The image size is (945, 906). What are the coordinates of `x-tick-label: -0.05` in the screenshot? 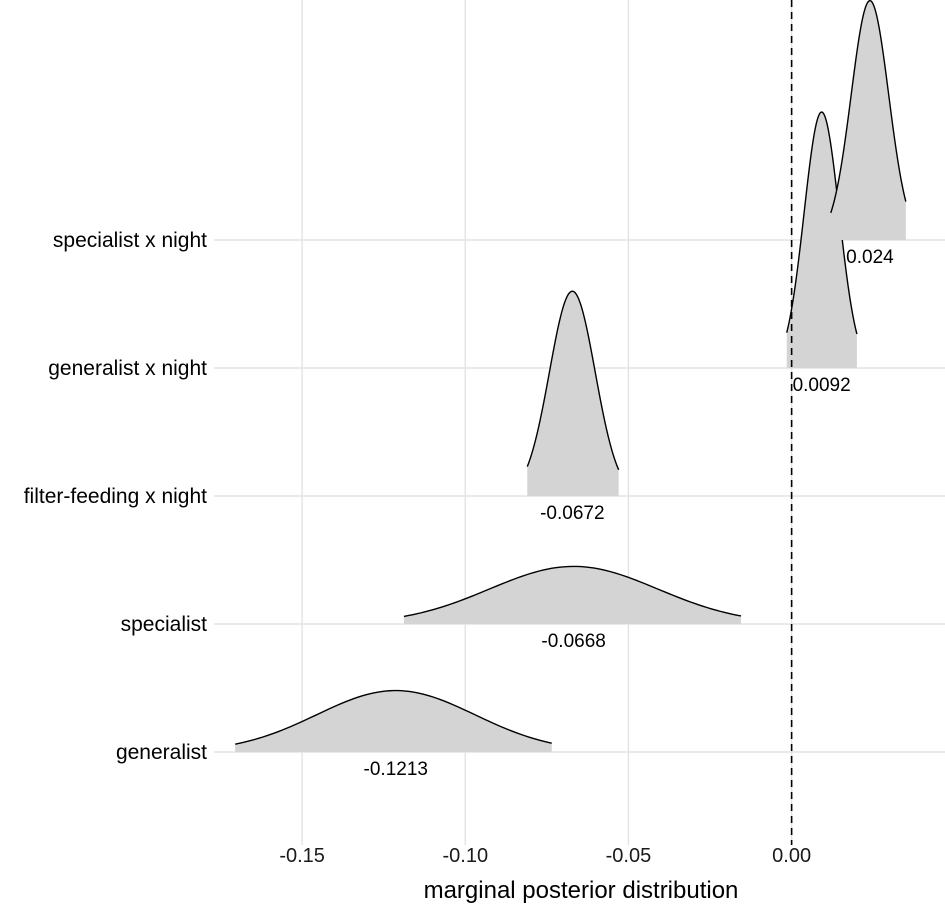 It's located at (629, 856).